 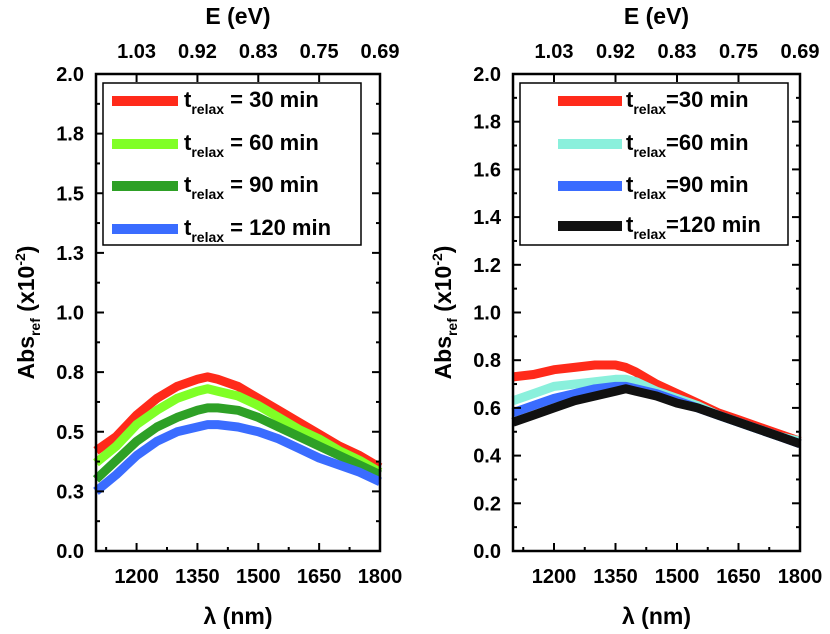 I want to click on y-tick-label: 1.6, so click(x=487, y=170).